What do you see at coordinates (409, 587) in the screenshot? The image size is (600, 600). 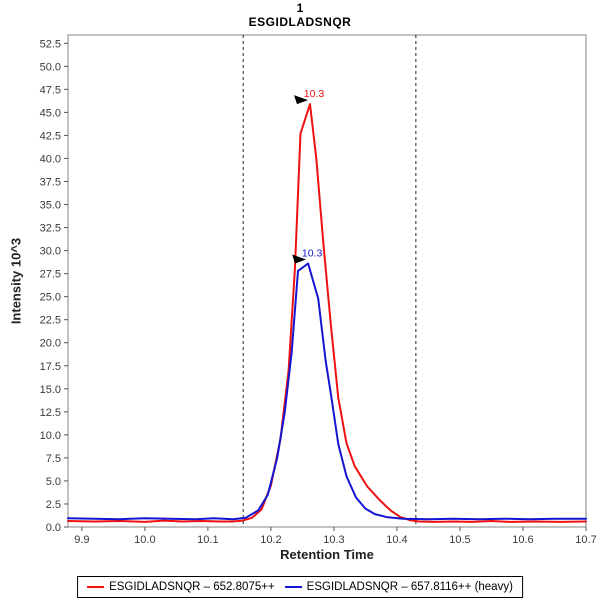 I see `legend-label-heavy: ESGIDLADSNQR – 657.8116++ (heavy)` at bounding box center [409, 587].